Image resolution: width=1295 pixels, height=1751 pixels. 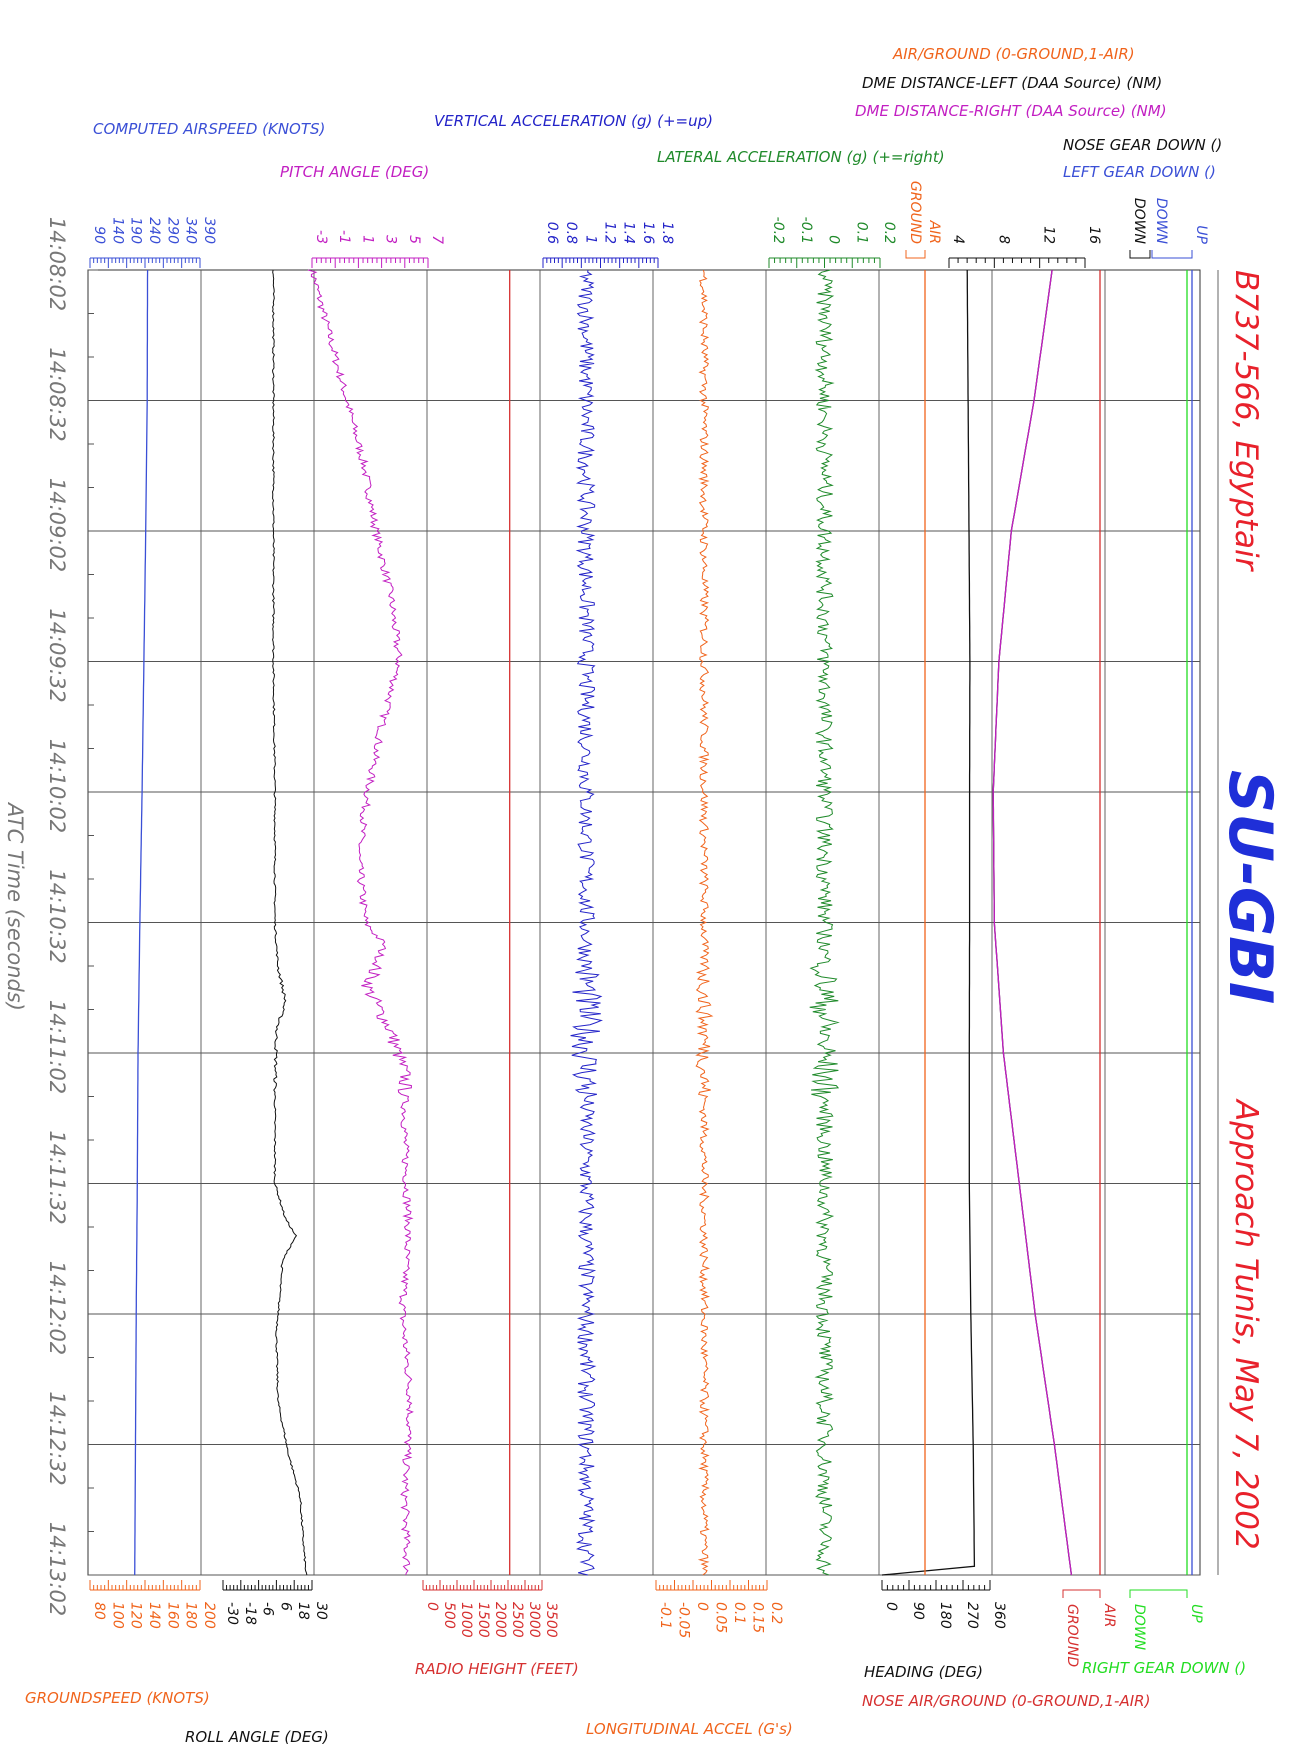 I want to click on registration-title: SU-GBI, so click(x=1250, y=887).